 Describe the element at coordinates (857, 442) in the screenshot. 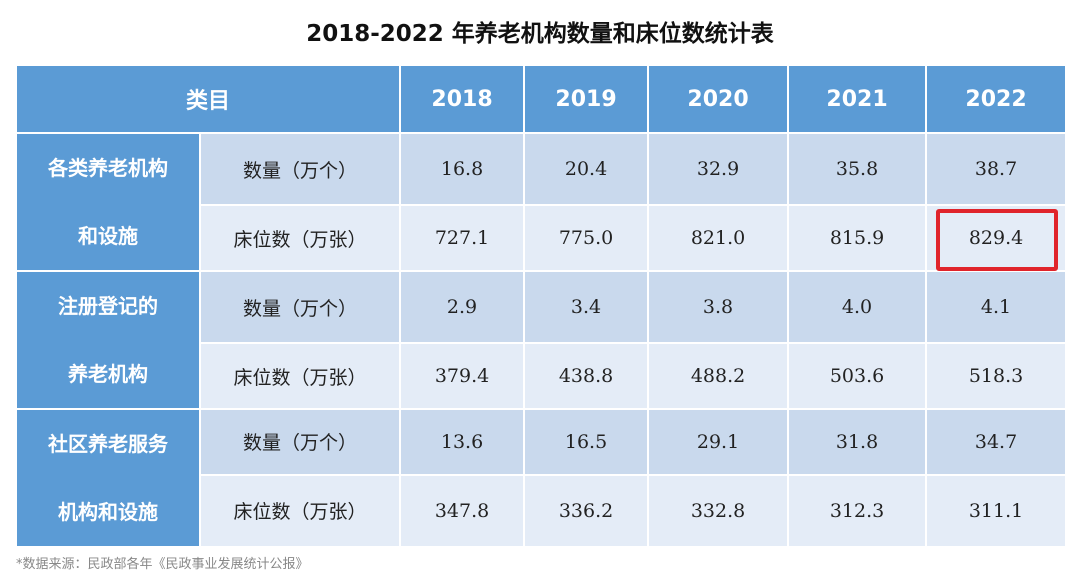

I see `value-cell: 31.8` at that location.